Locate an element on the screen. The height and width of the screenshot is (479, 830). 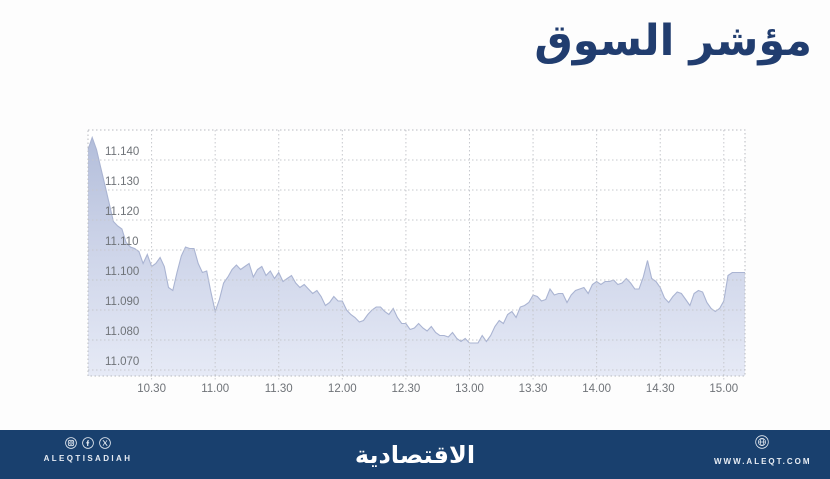
y-axis-label: 11.090 is located at coordinates (122, 302).